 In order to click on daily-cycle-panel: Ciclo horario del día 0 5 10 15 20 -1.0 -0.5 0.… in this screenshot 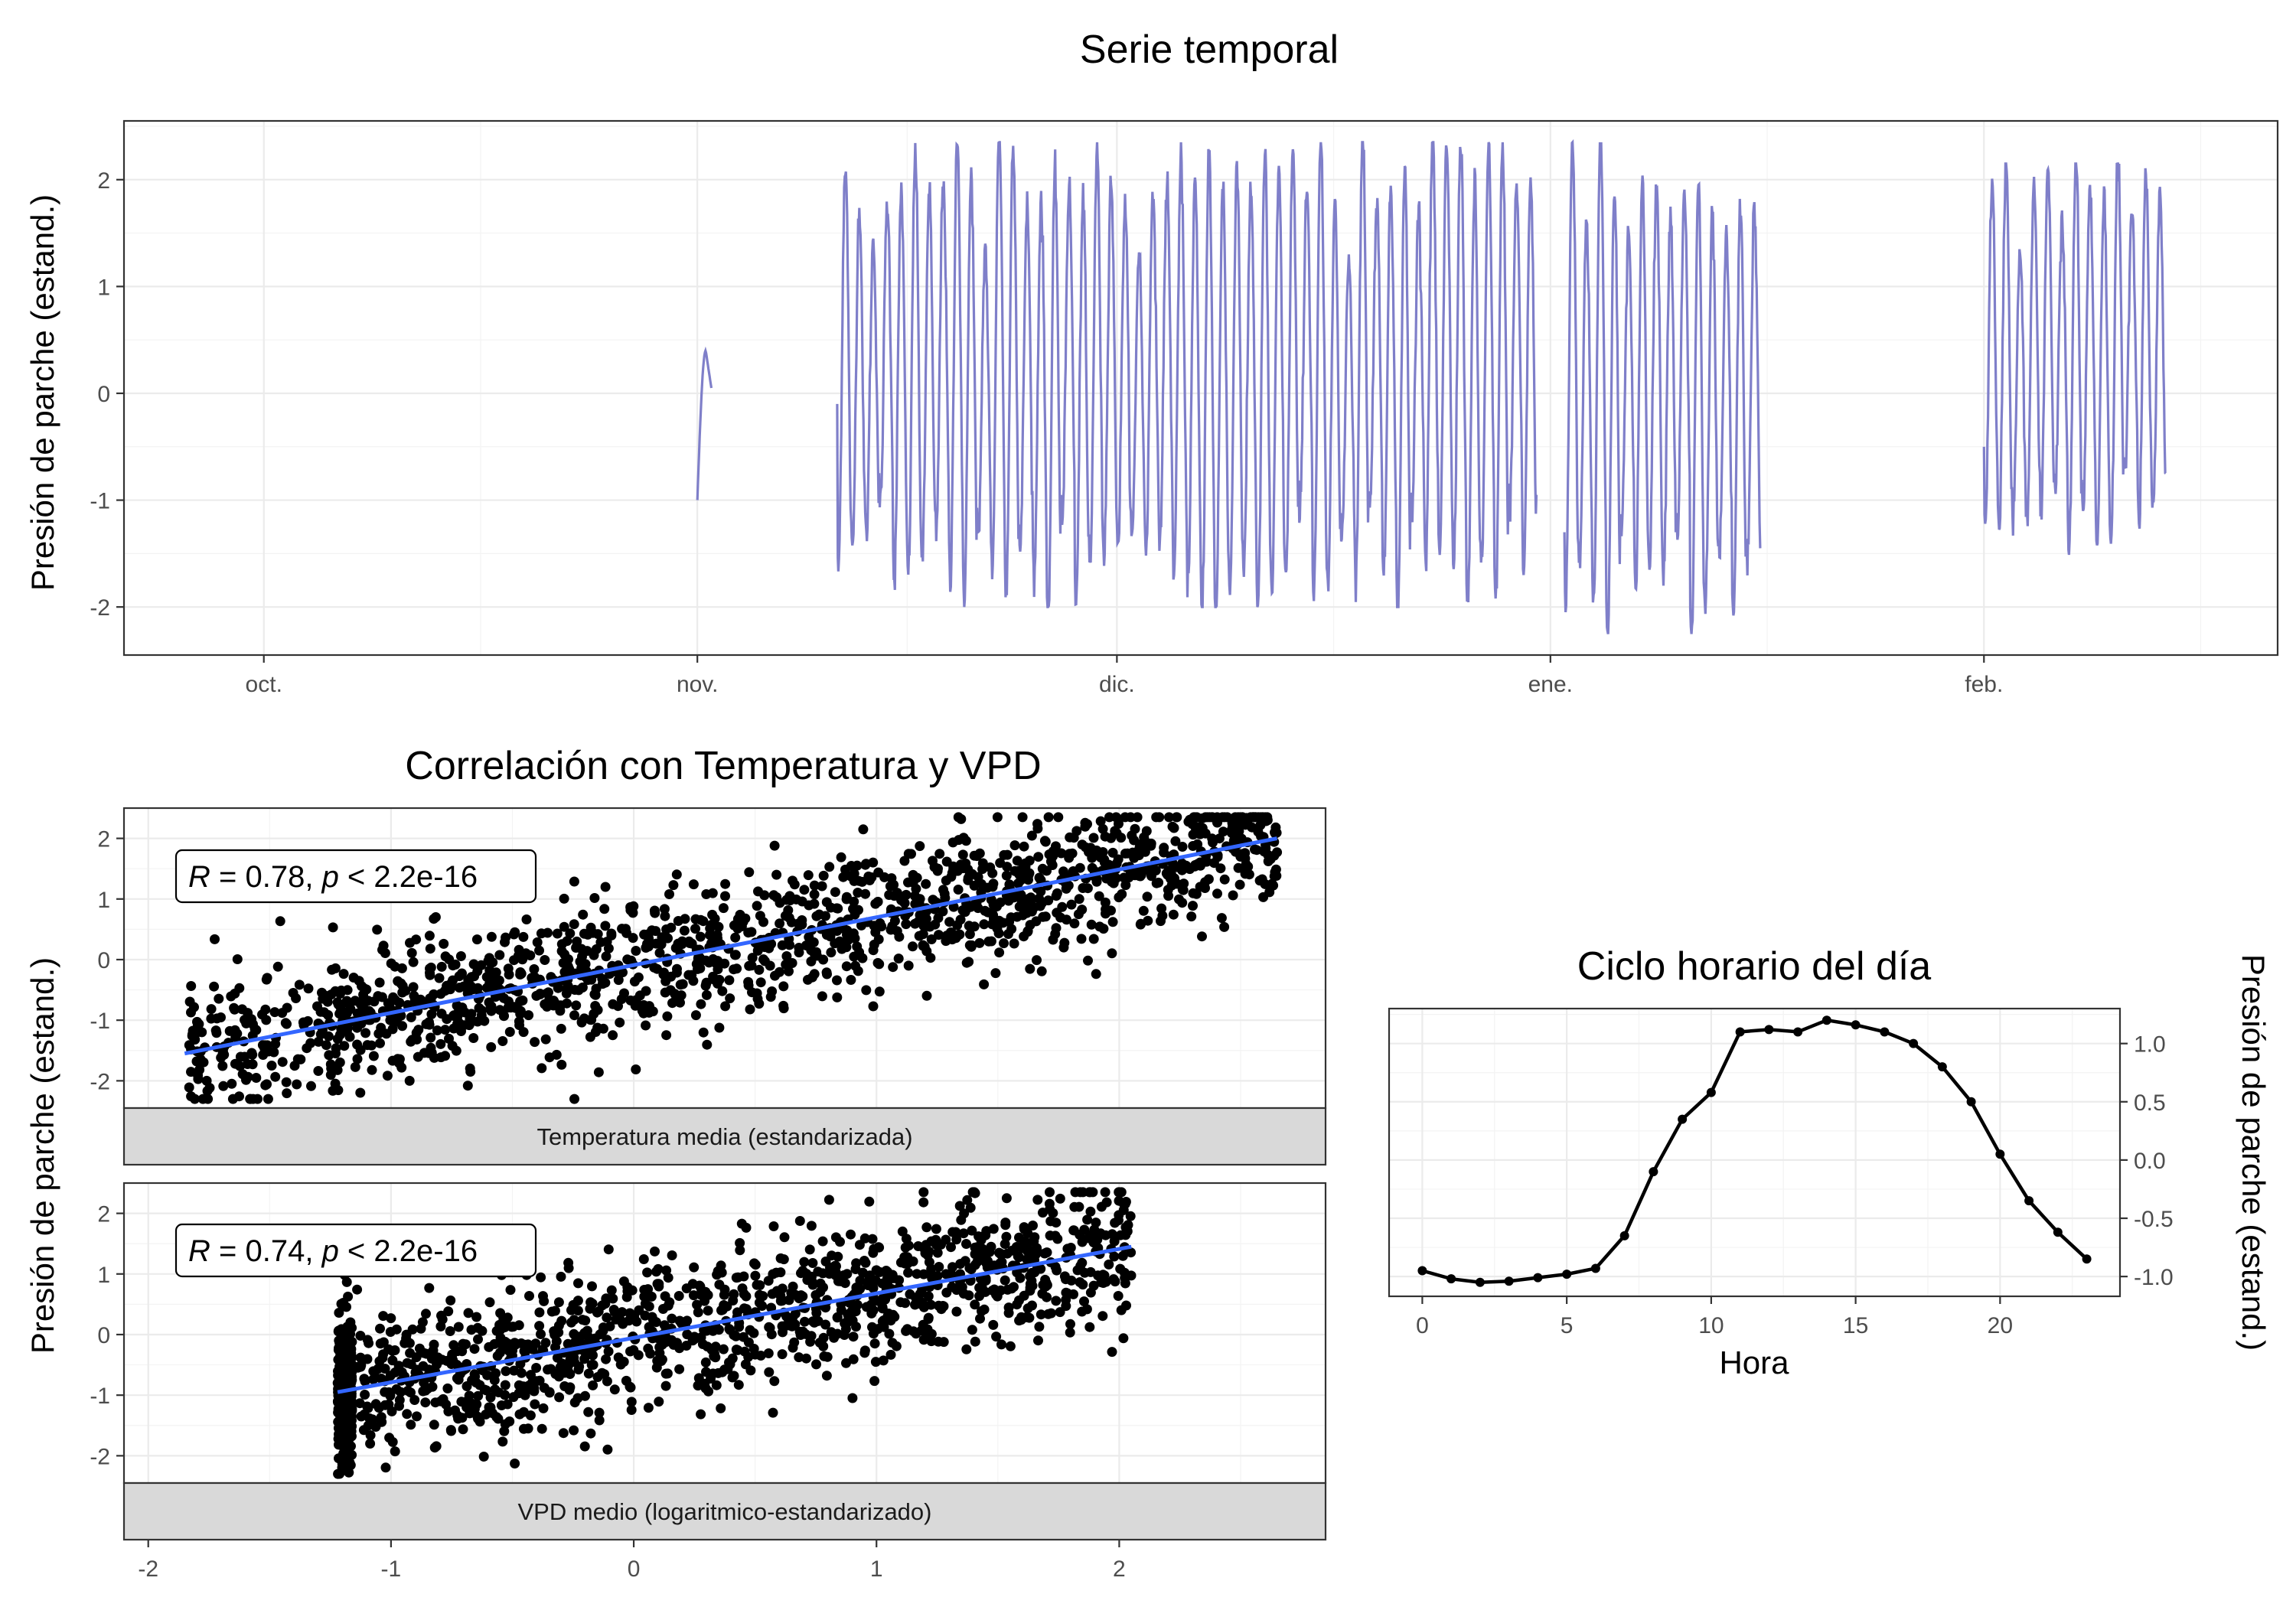, I will do `click(1830, 1162)`.